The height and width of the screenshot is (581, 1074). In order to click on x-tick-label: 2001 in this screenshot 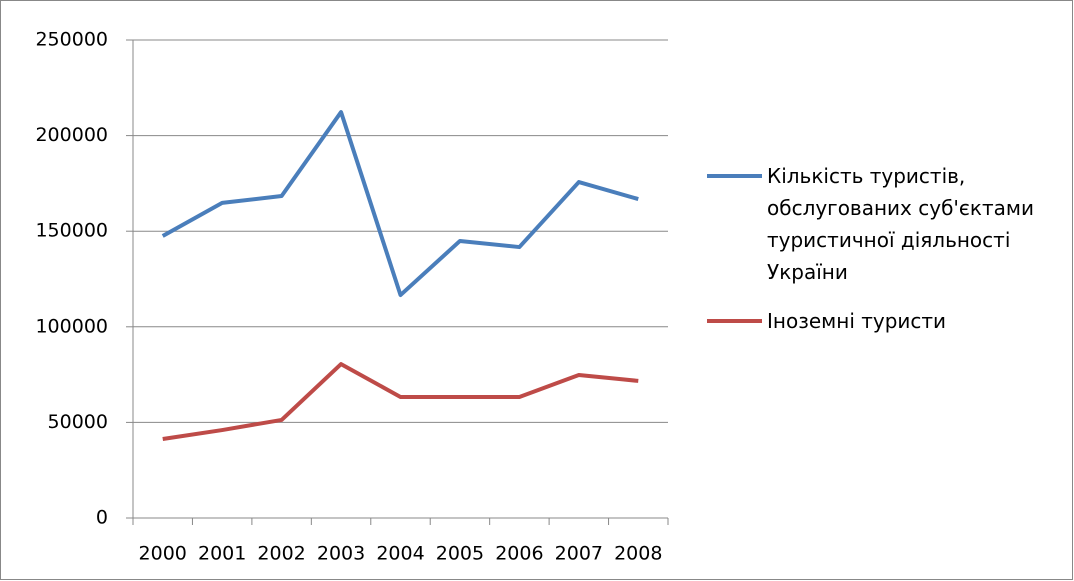, I will do `click(222, 554)`.